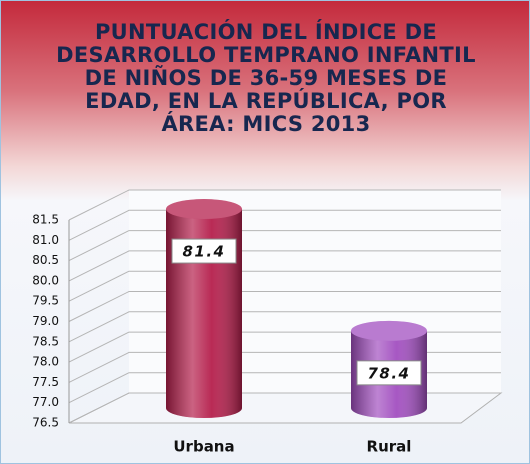 This screenshot has width=530, height=464. I want to click on value-label: 81.4, so click(203, 252).